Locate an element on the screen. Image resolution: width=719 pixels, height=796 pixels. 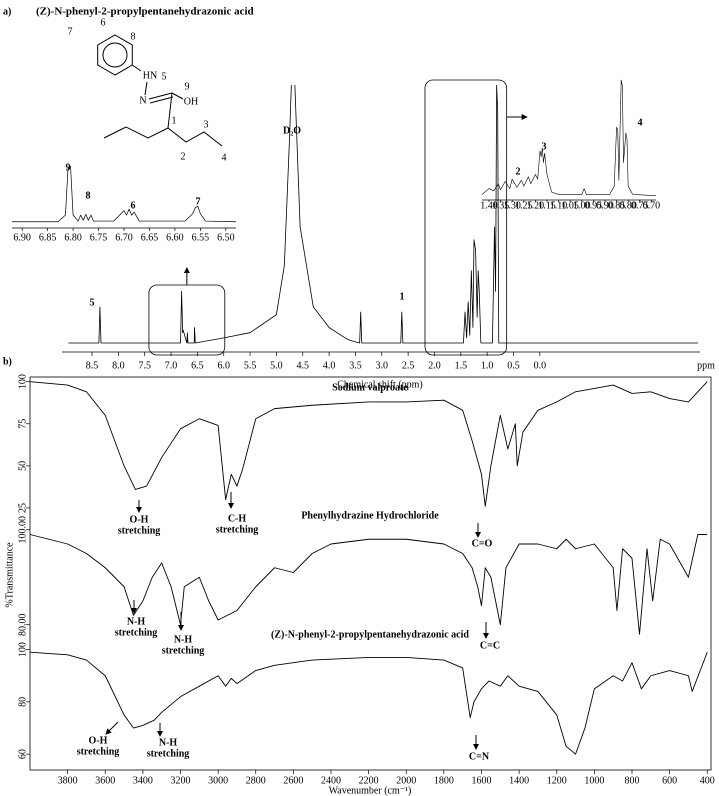
x-tick-label: 3000 is located at coordinates (218, 780).